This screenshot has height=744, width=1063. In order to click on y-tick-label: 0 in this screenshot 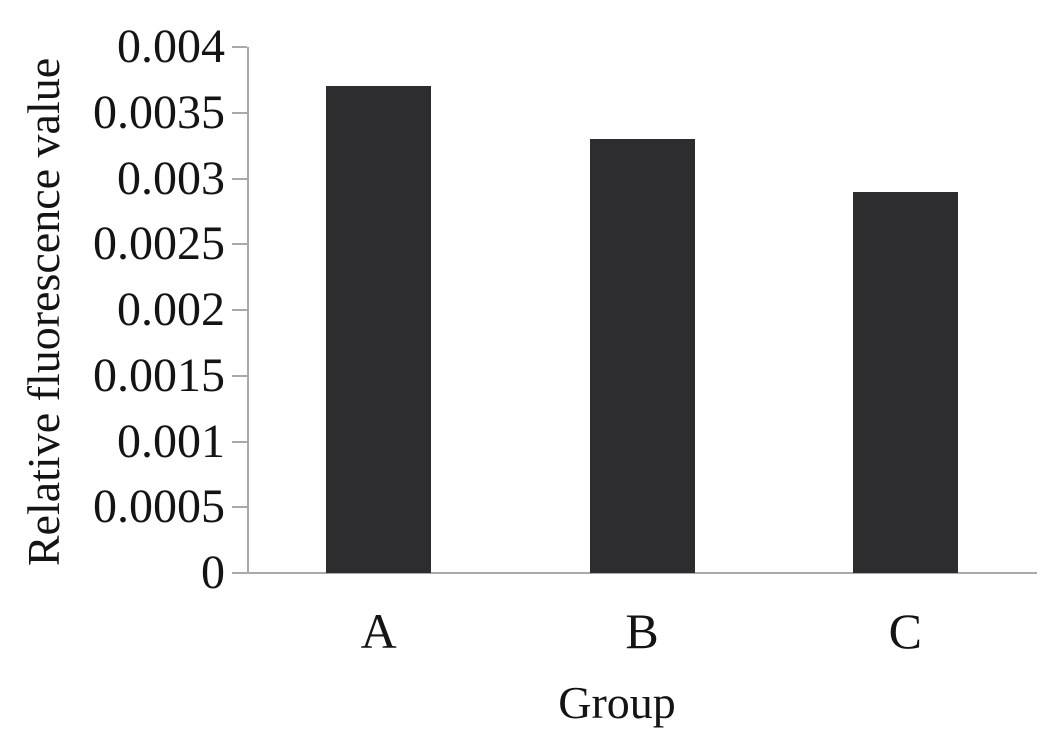, I will do `click(213, 572)`.